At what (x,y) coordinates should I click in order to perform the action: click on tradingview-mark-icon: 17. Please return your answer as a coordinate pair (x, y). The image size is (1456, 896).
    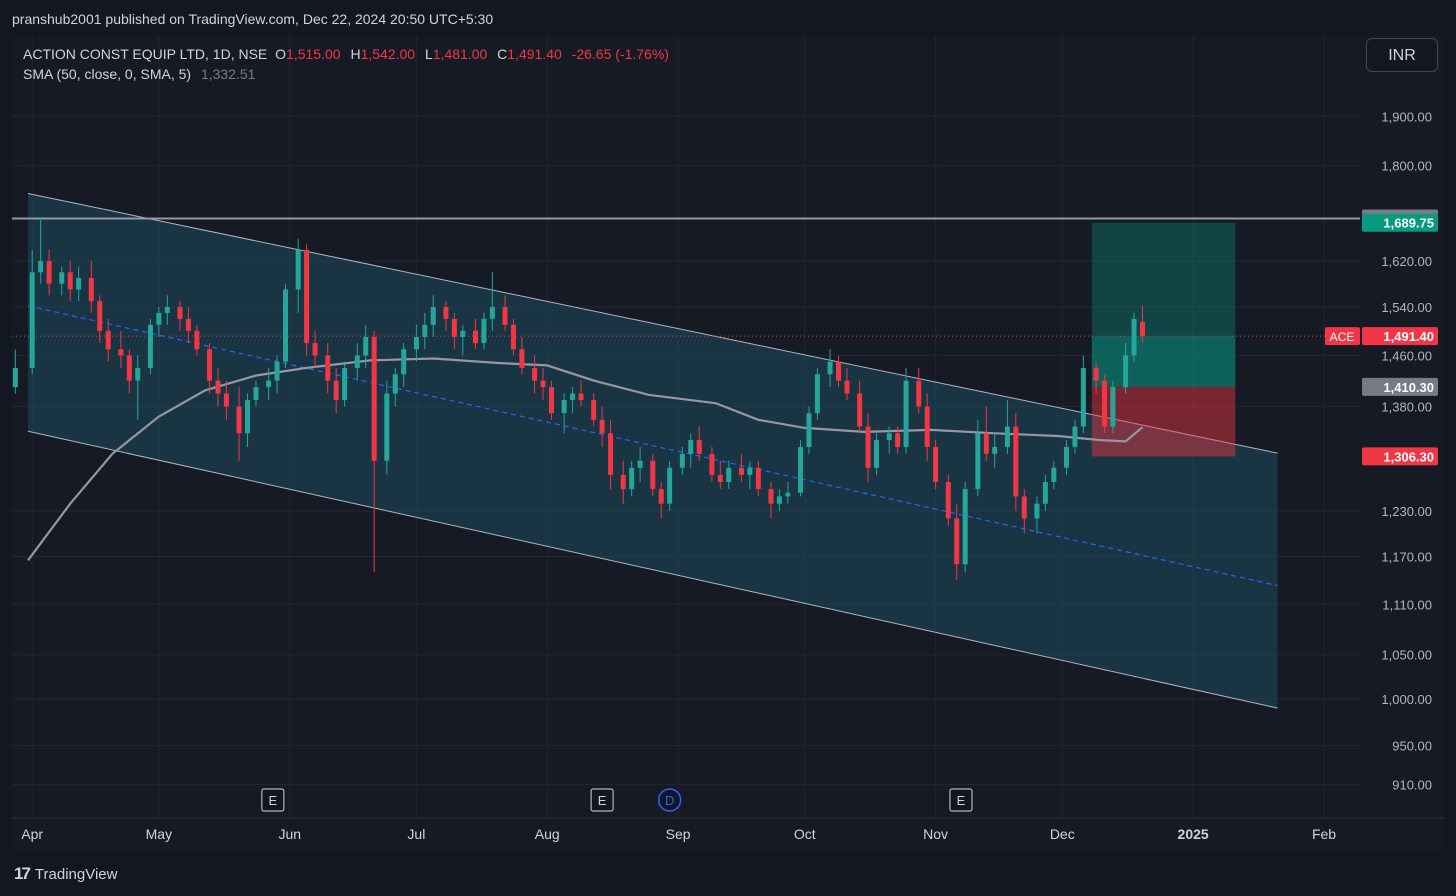
    Looking at the image, I should click on (22, 873).